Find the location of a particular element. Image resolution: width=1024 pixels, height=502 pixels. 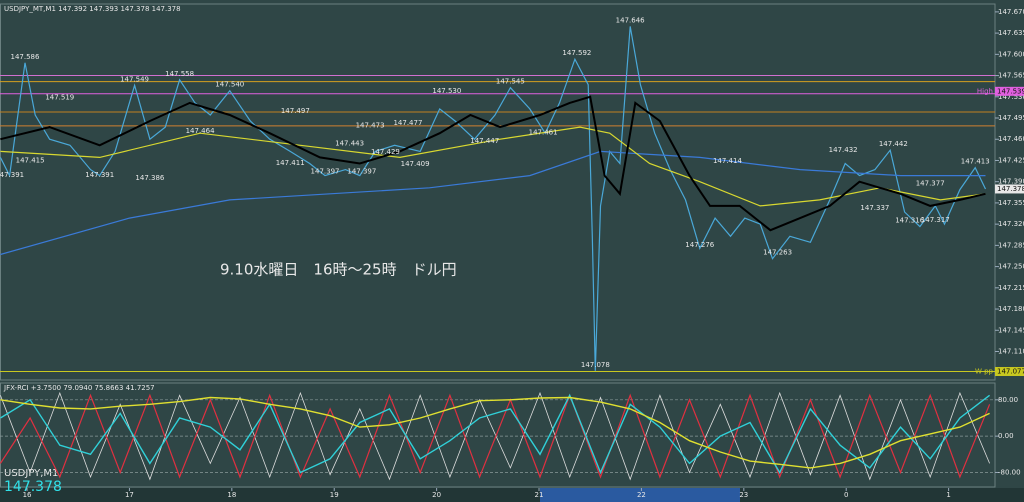

marker-value: 147.077 is located at coordinates (1010, 372).